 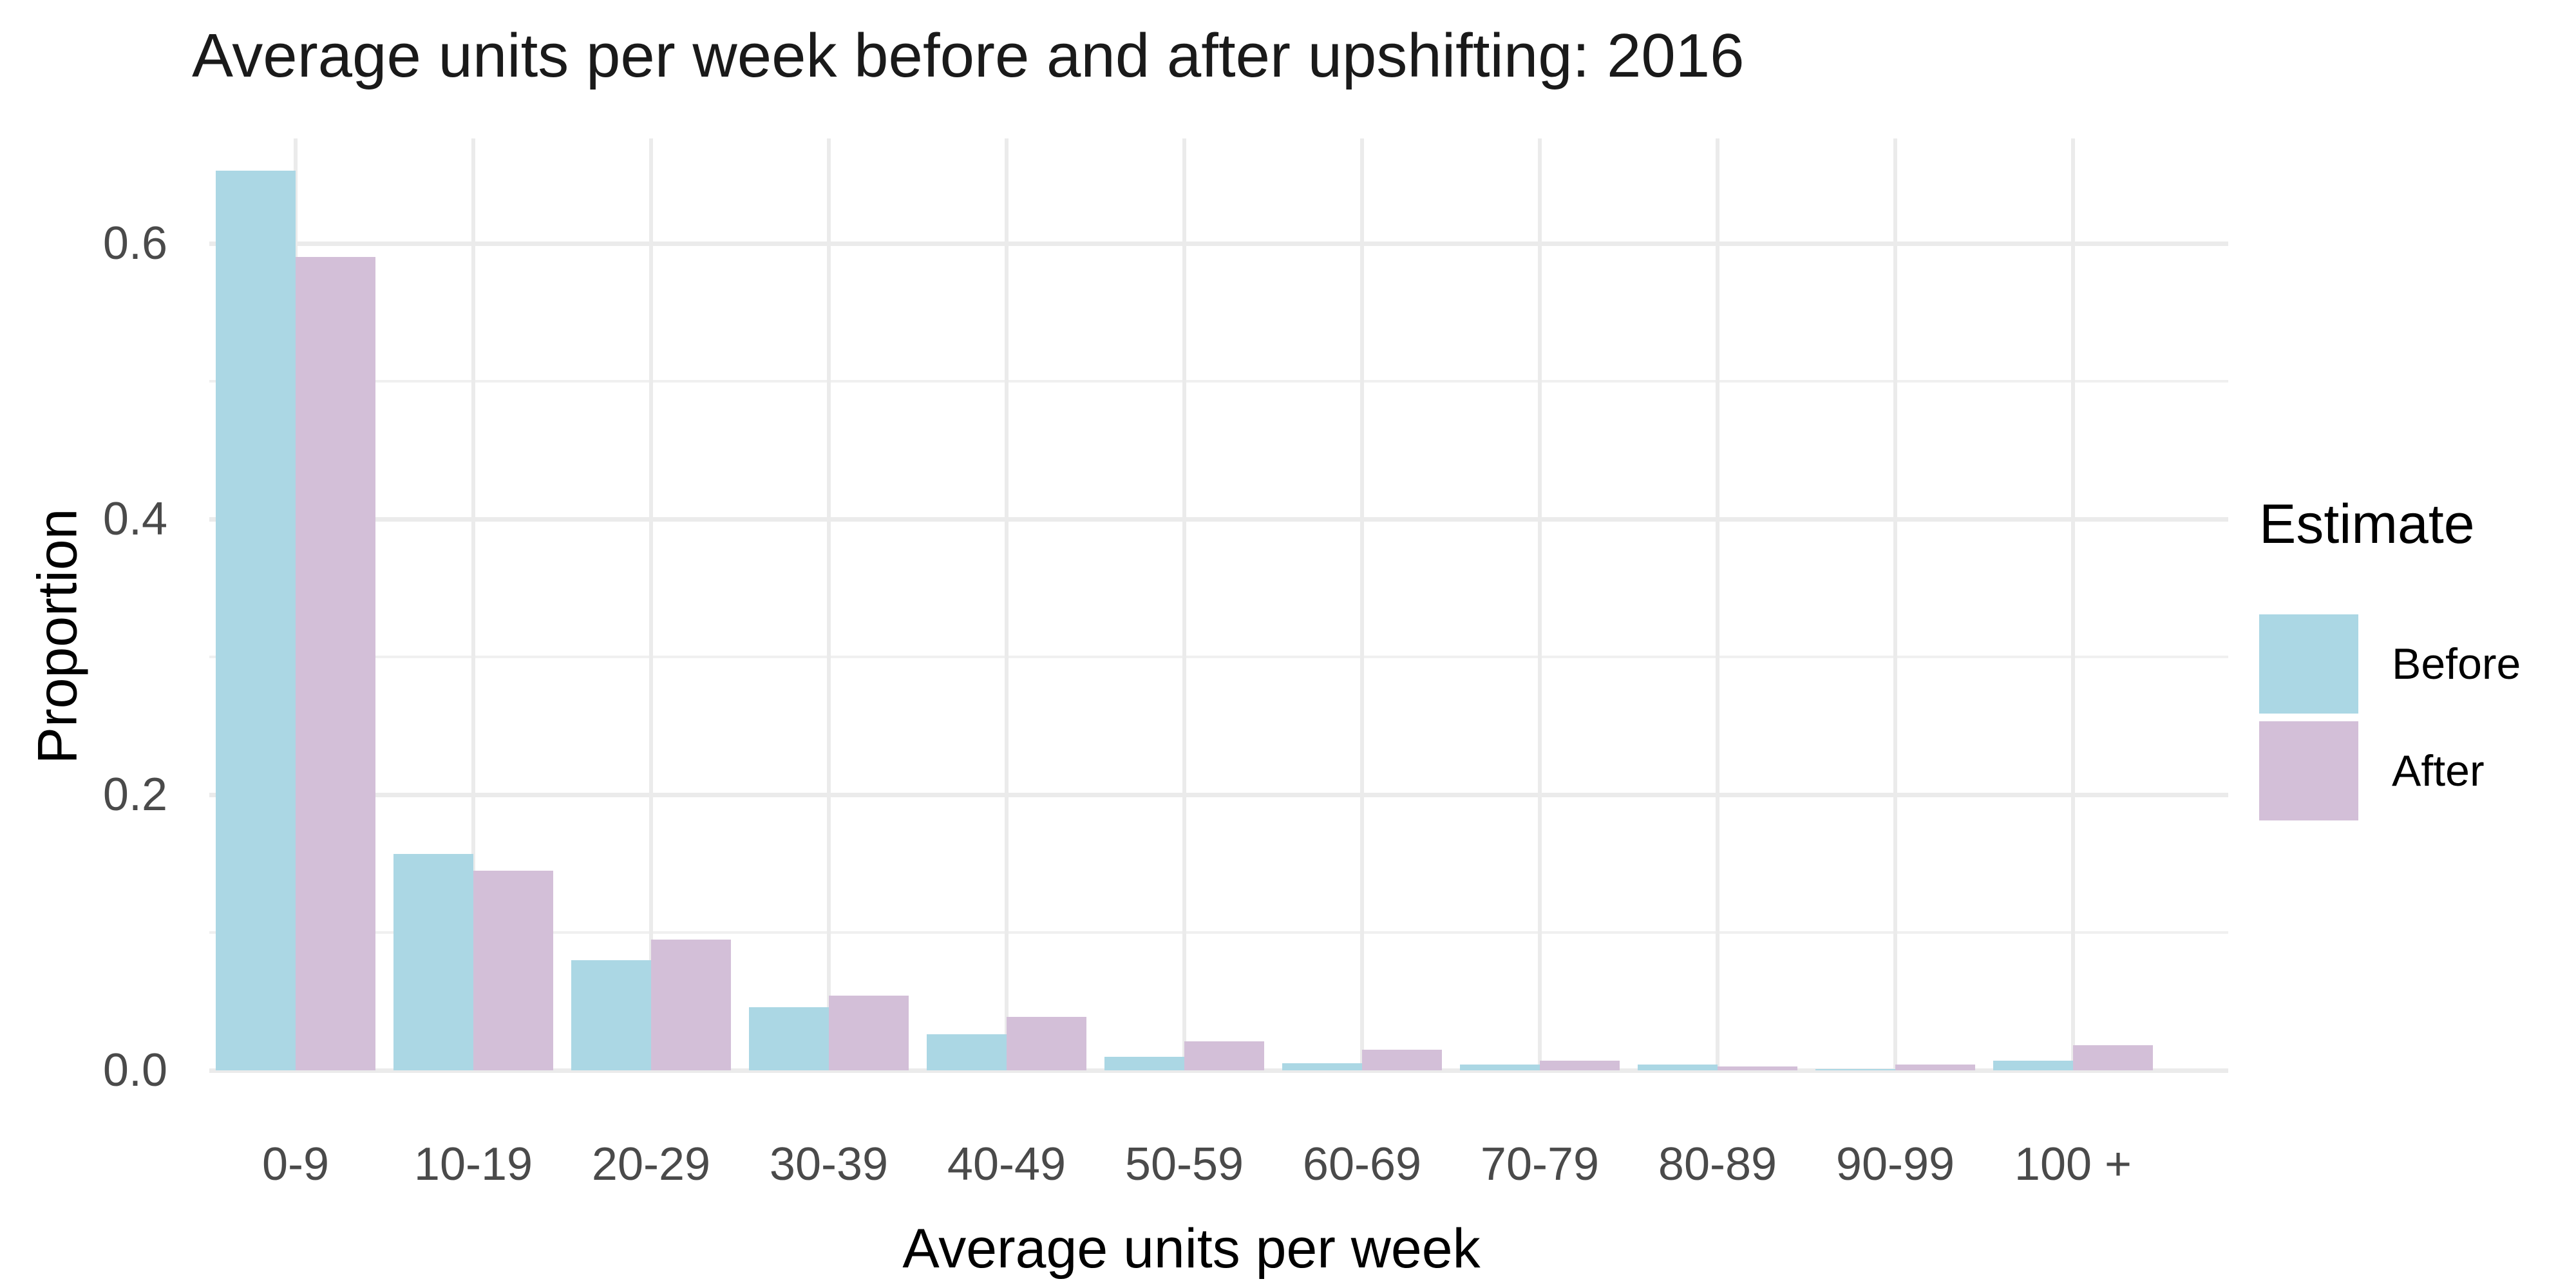 What do you see at coordinates (2390, 664) in the screenshot?
I see `legend-entry-before: Before` at bounding box center [2390, 664].